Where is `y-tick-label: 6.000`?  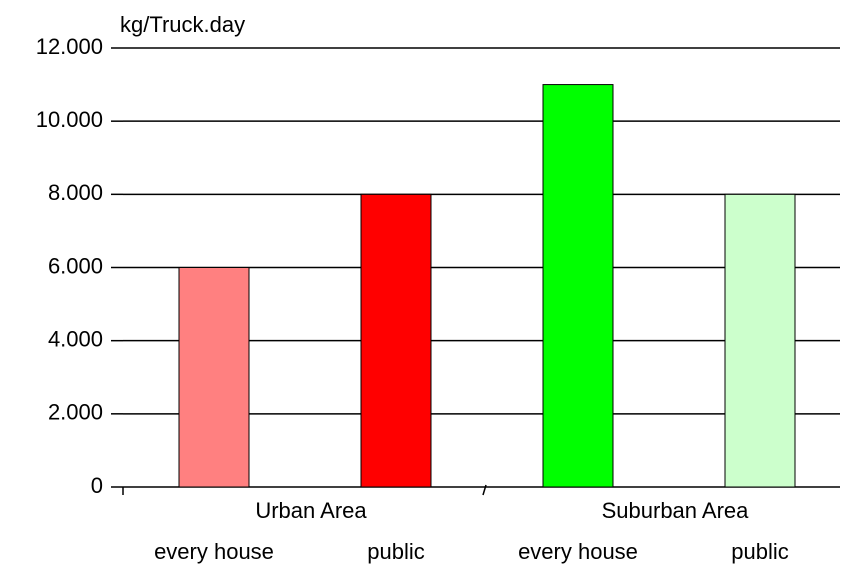
y-tick-label: 6.000 is located at coordinates (75, 265).